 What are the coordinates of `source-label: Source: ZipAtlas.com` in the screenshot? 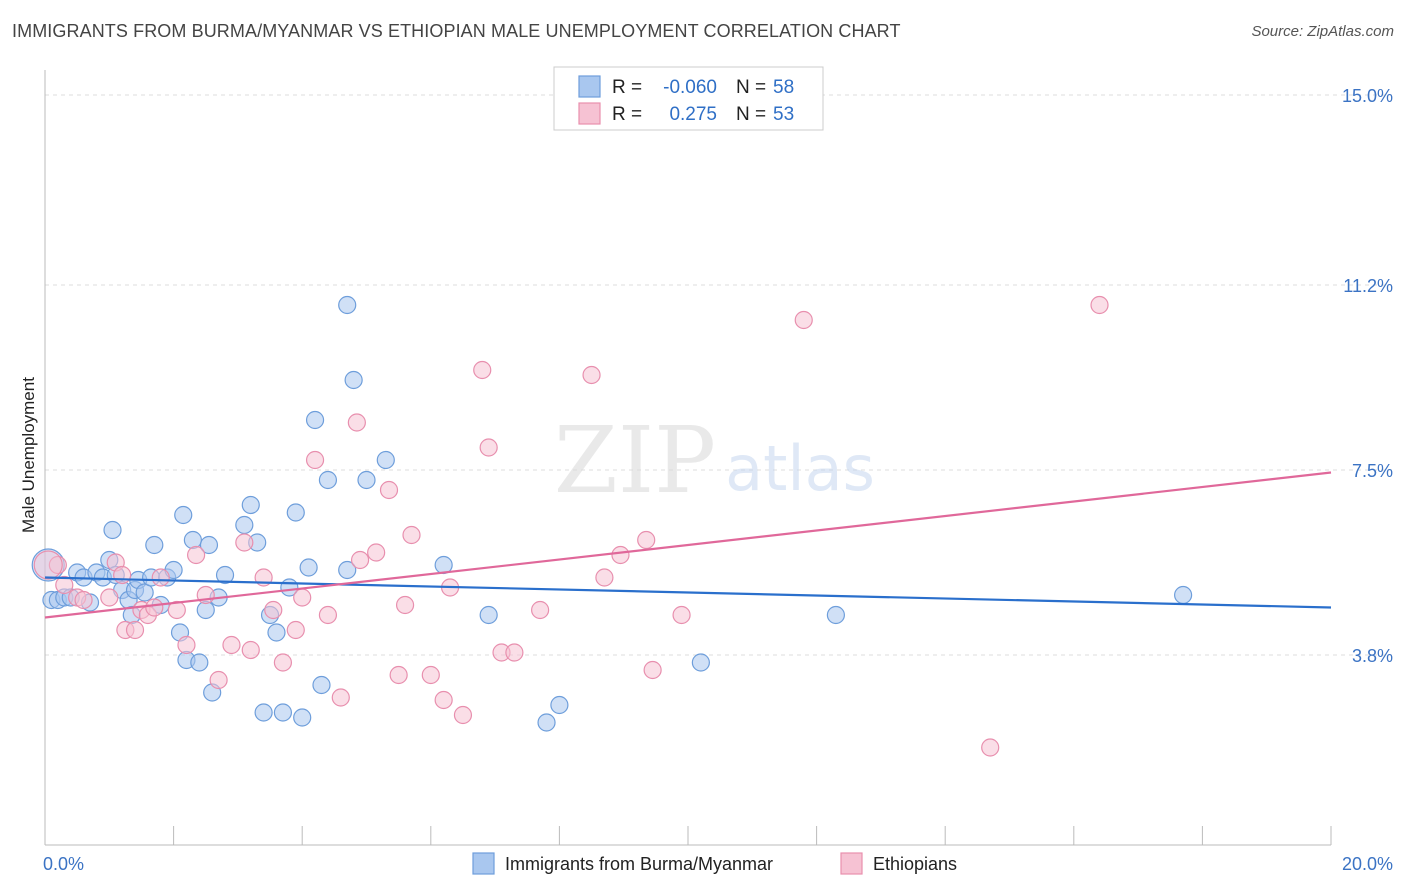 It's located at (1322, 31).